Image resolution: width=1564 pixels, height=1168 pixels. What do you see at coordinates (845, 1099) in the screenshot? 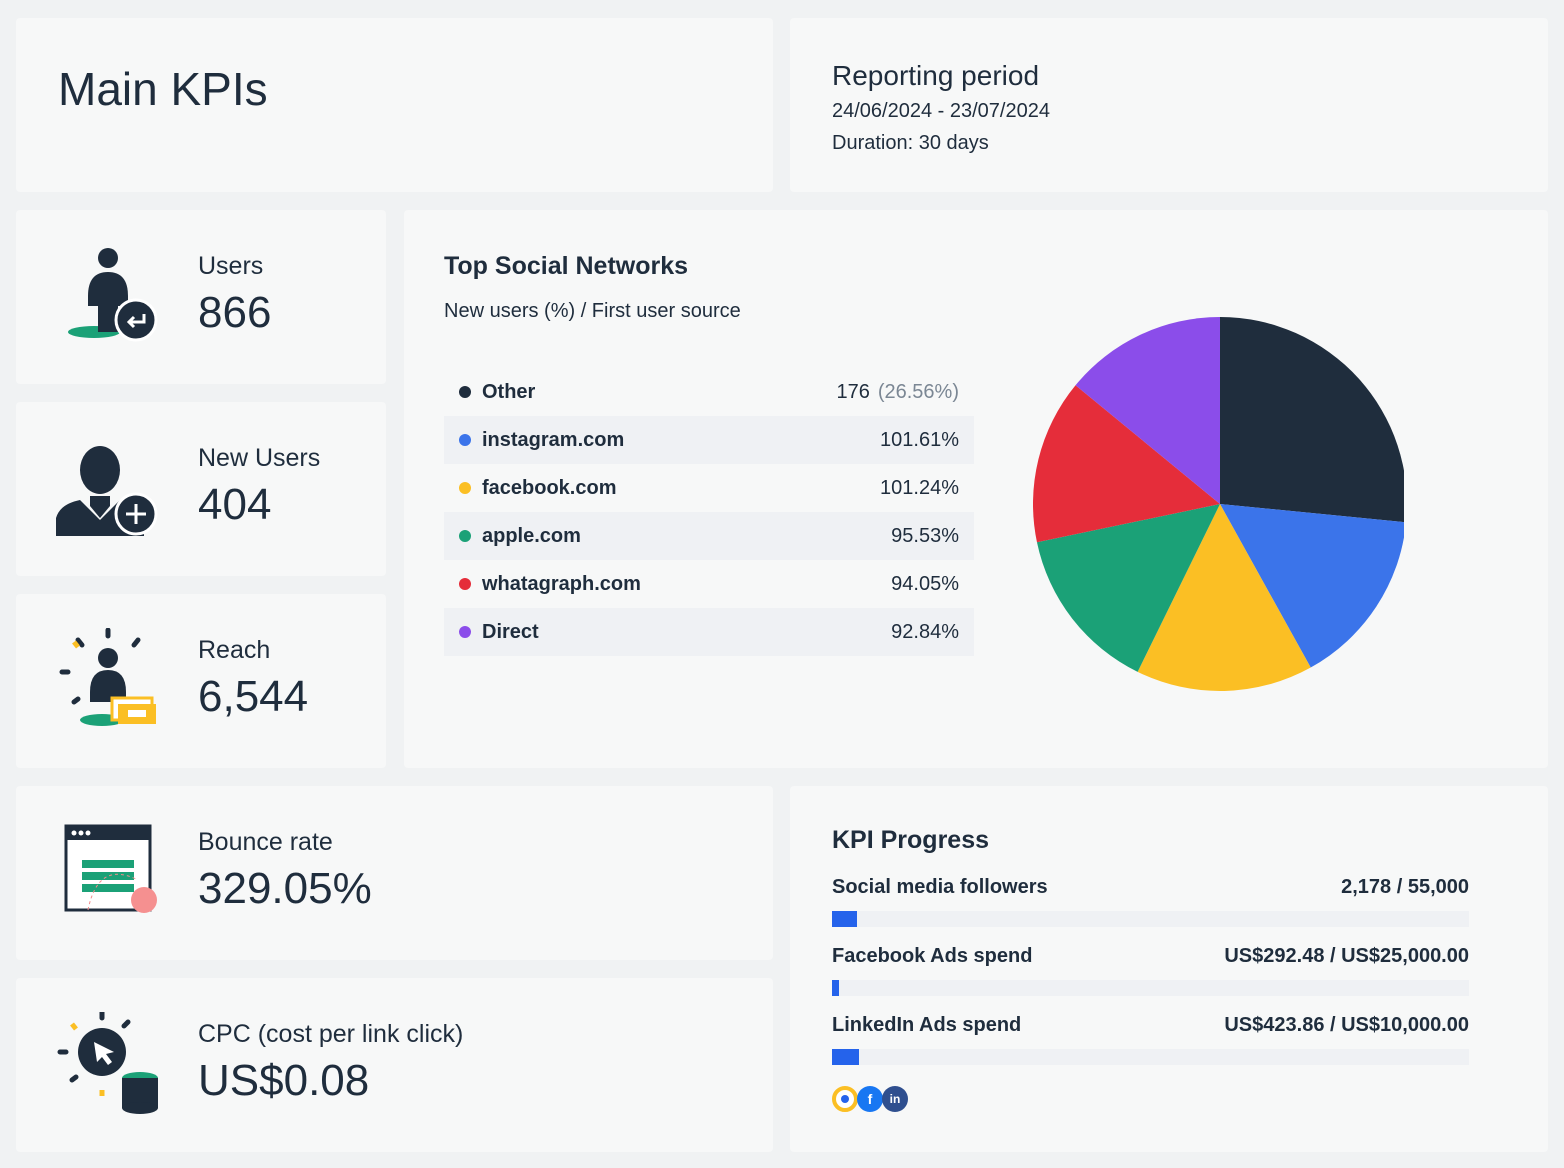
I see `overview-source-icon` at bounding box center [845, 1099].